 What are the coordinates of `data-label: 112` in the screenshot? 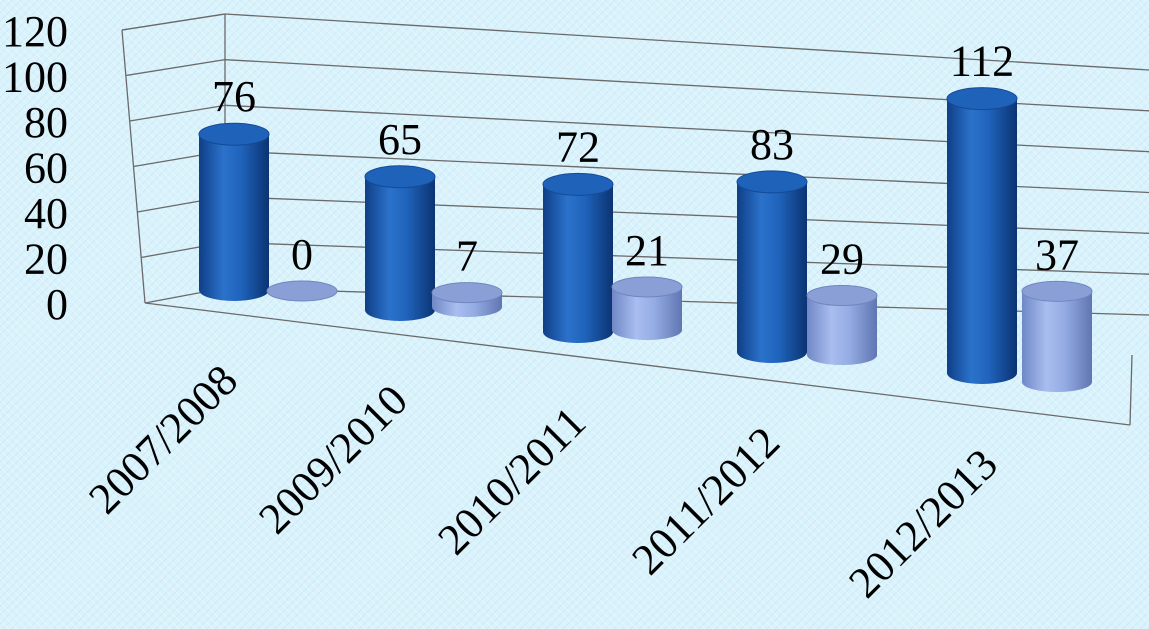 It's located at (982, 61).